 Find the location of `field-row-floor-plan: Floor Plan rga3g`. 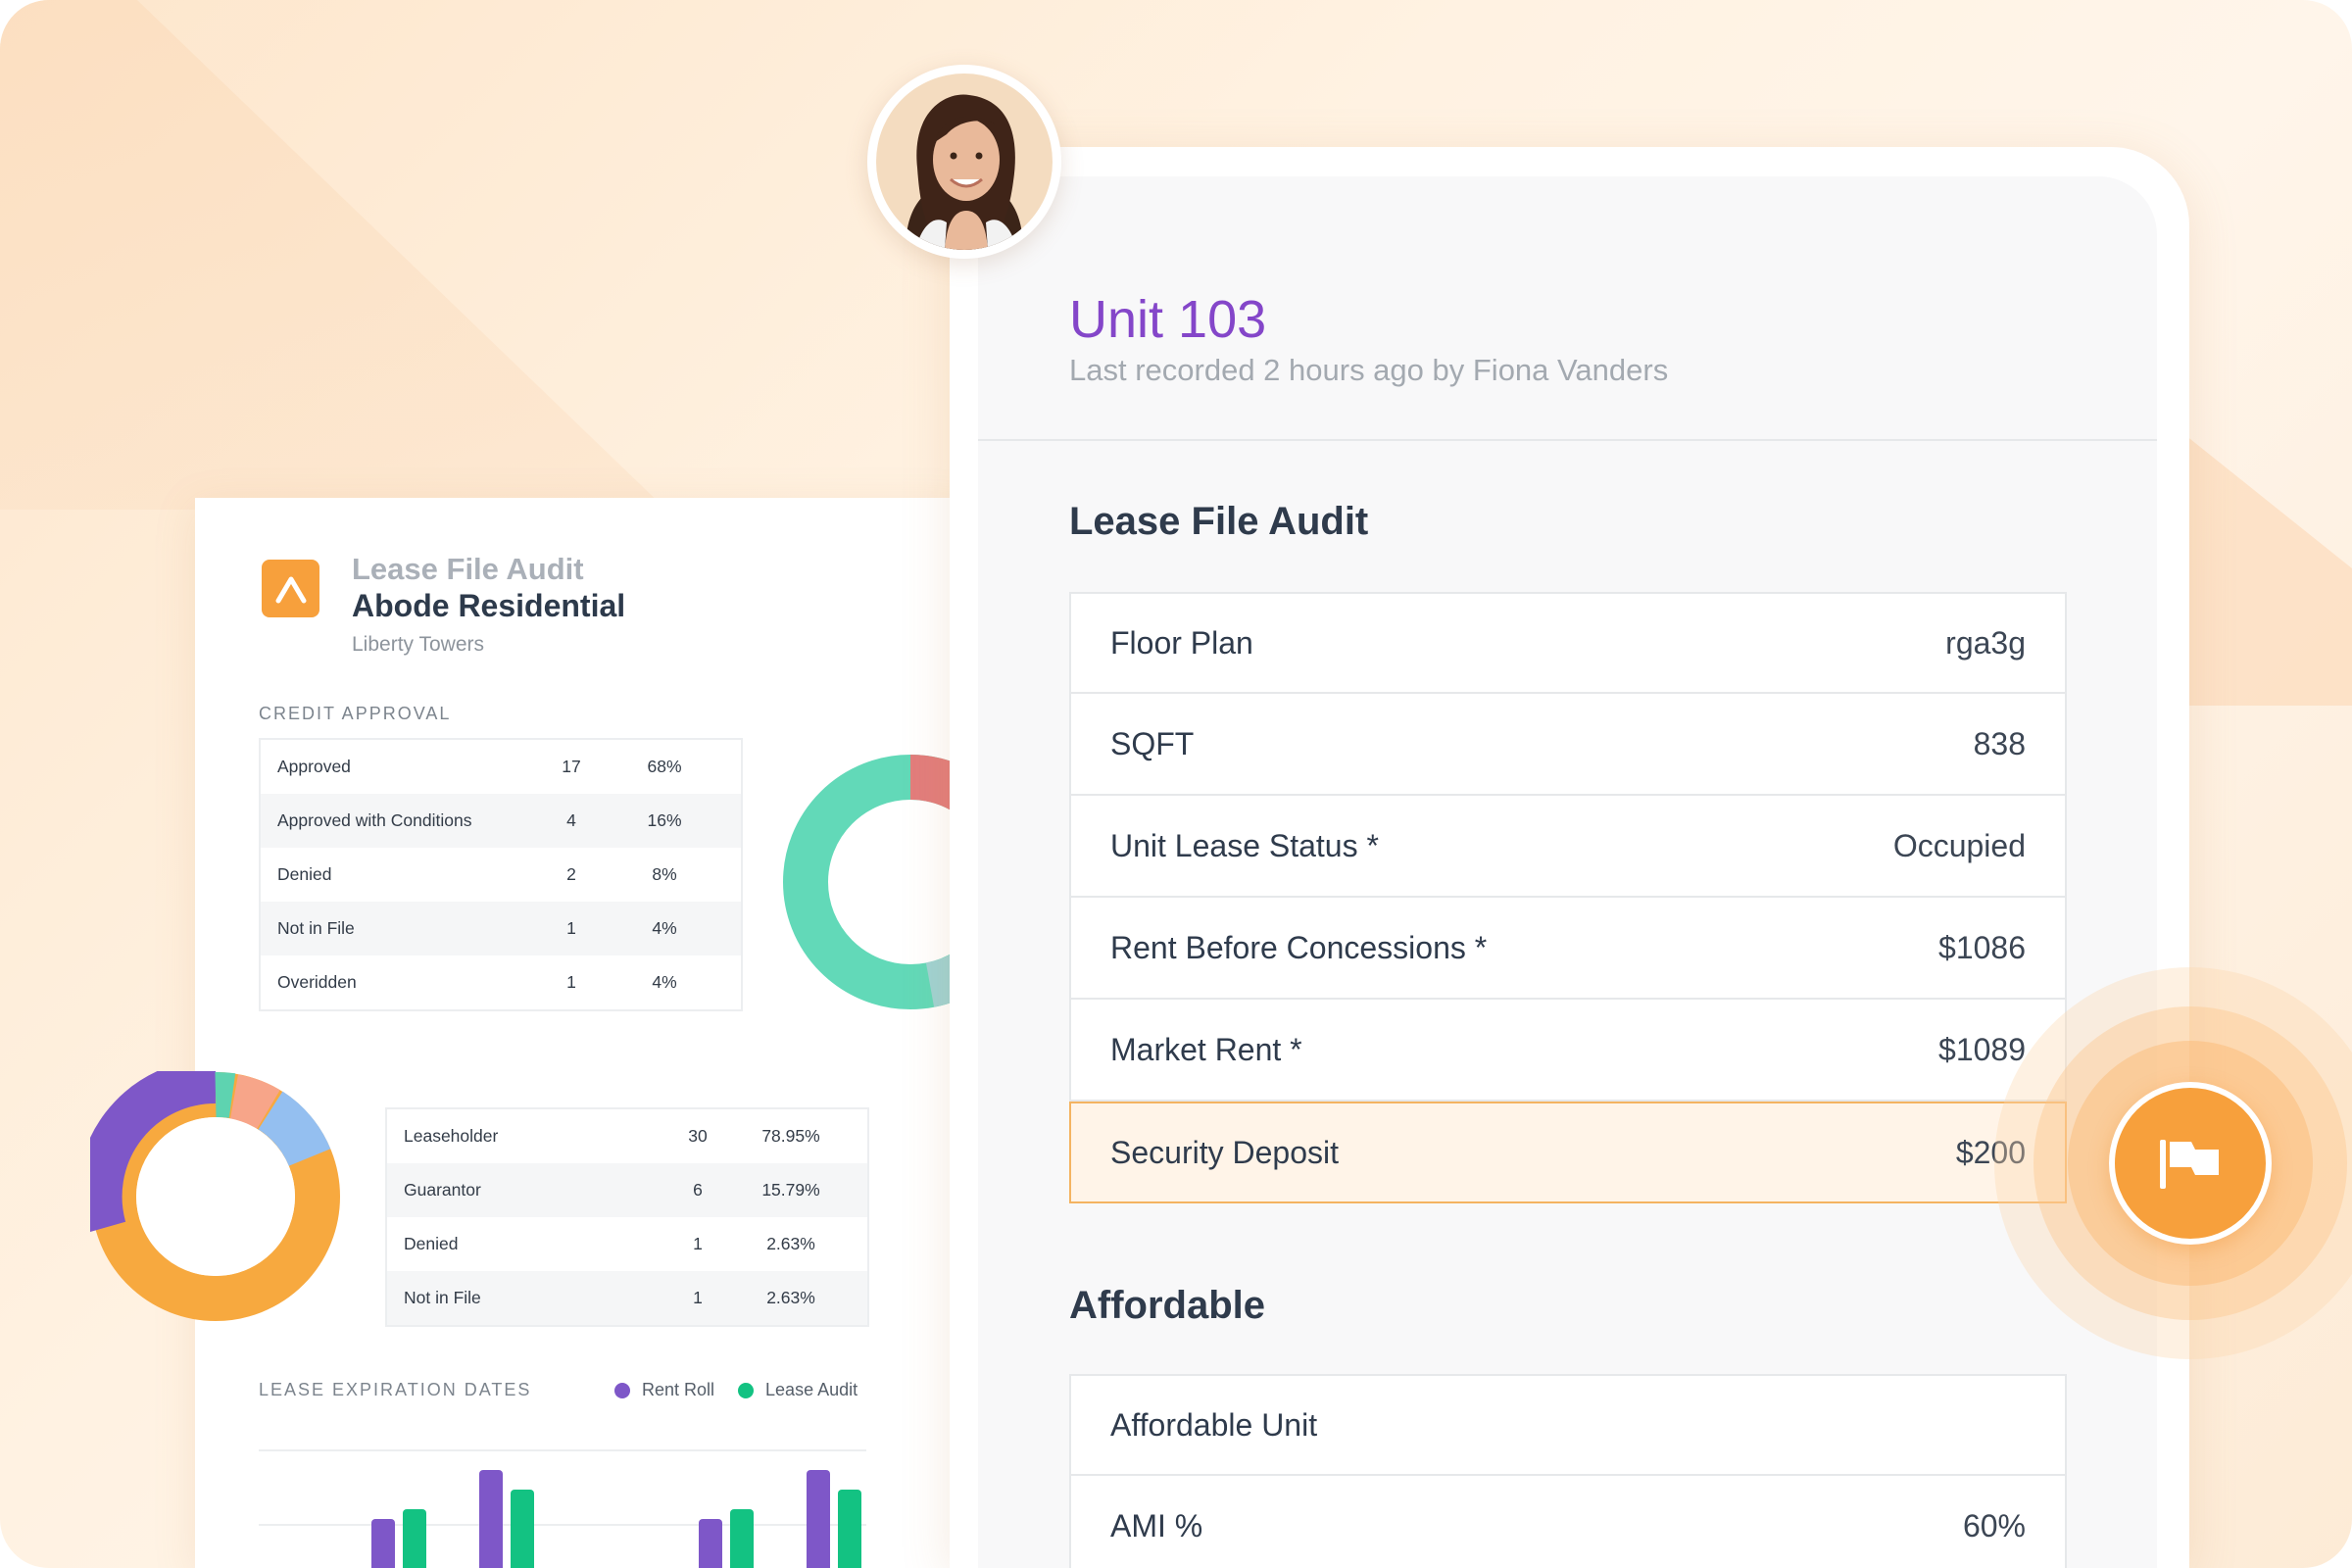

field-row-floor-plan: Floor Plan rga3g is located at coordinates (1568, 643).